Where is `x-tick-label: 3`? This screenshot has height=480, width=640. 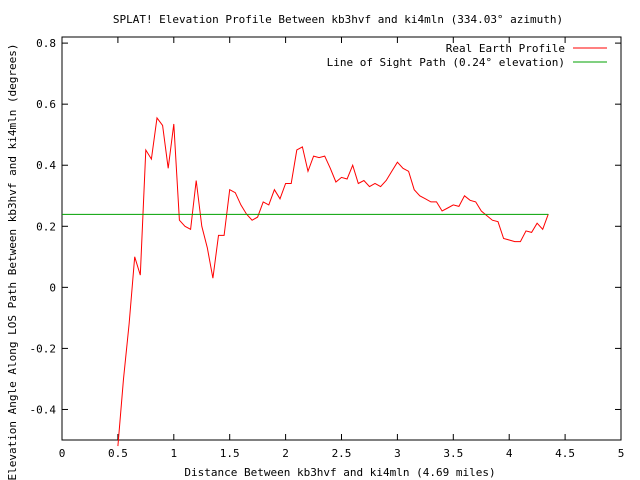 x-tick-label: 3 is located at coordinates (397, 453).